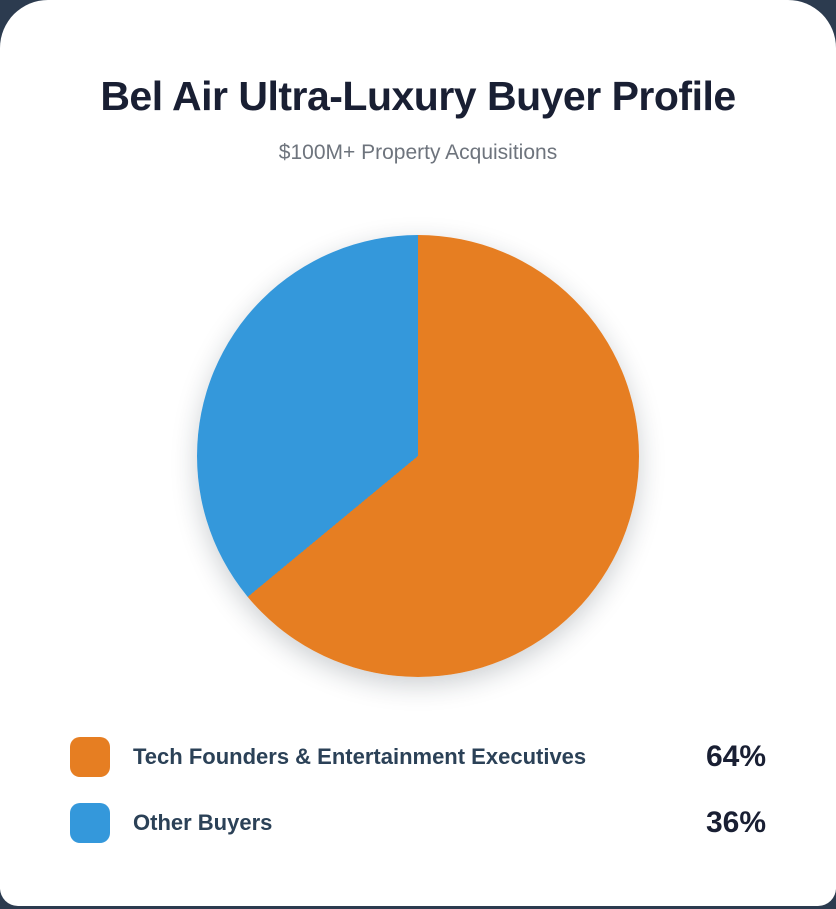 This screenshot has height=909, width=836. What do you see at coordinates (735, 757) in the screenshot?
I see `legend-value: 64%` at bounding box center [735, 757].